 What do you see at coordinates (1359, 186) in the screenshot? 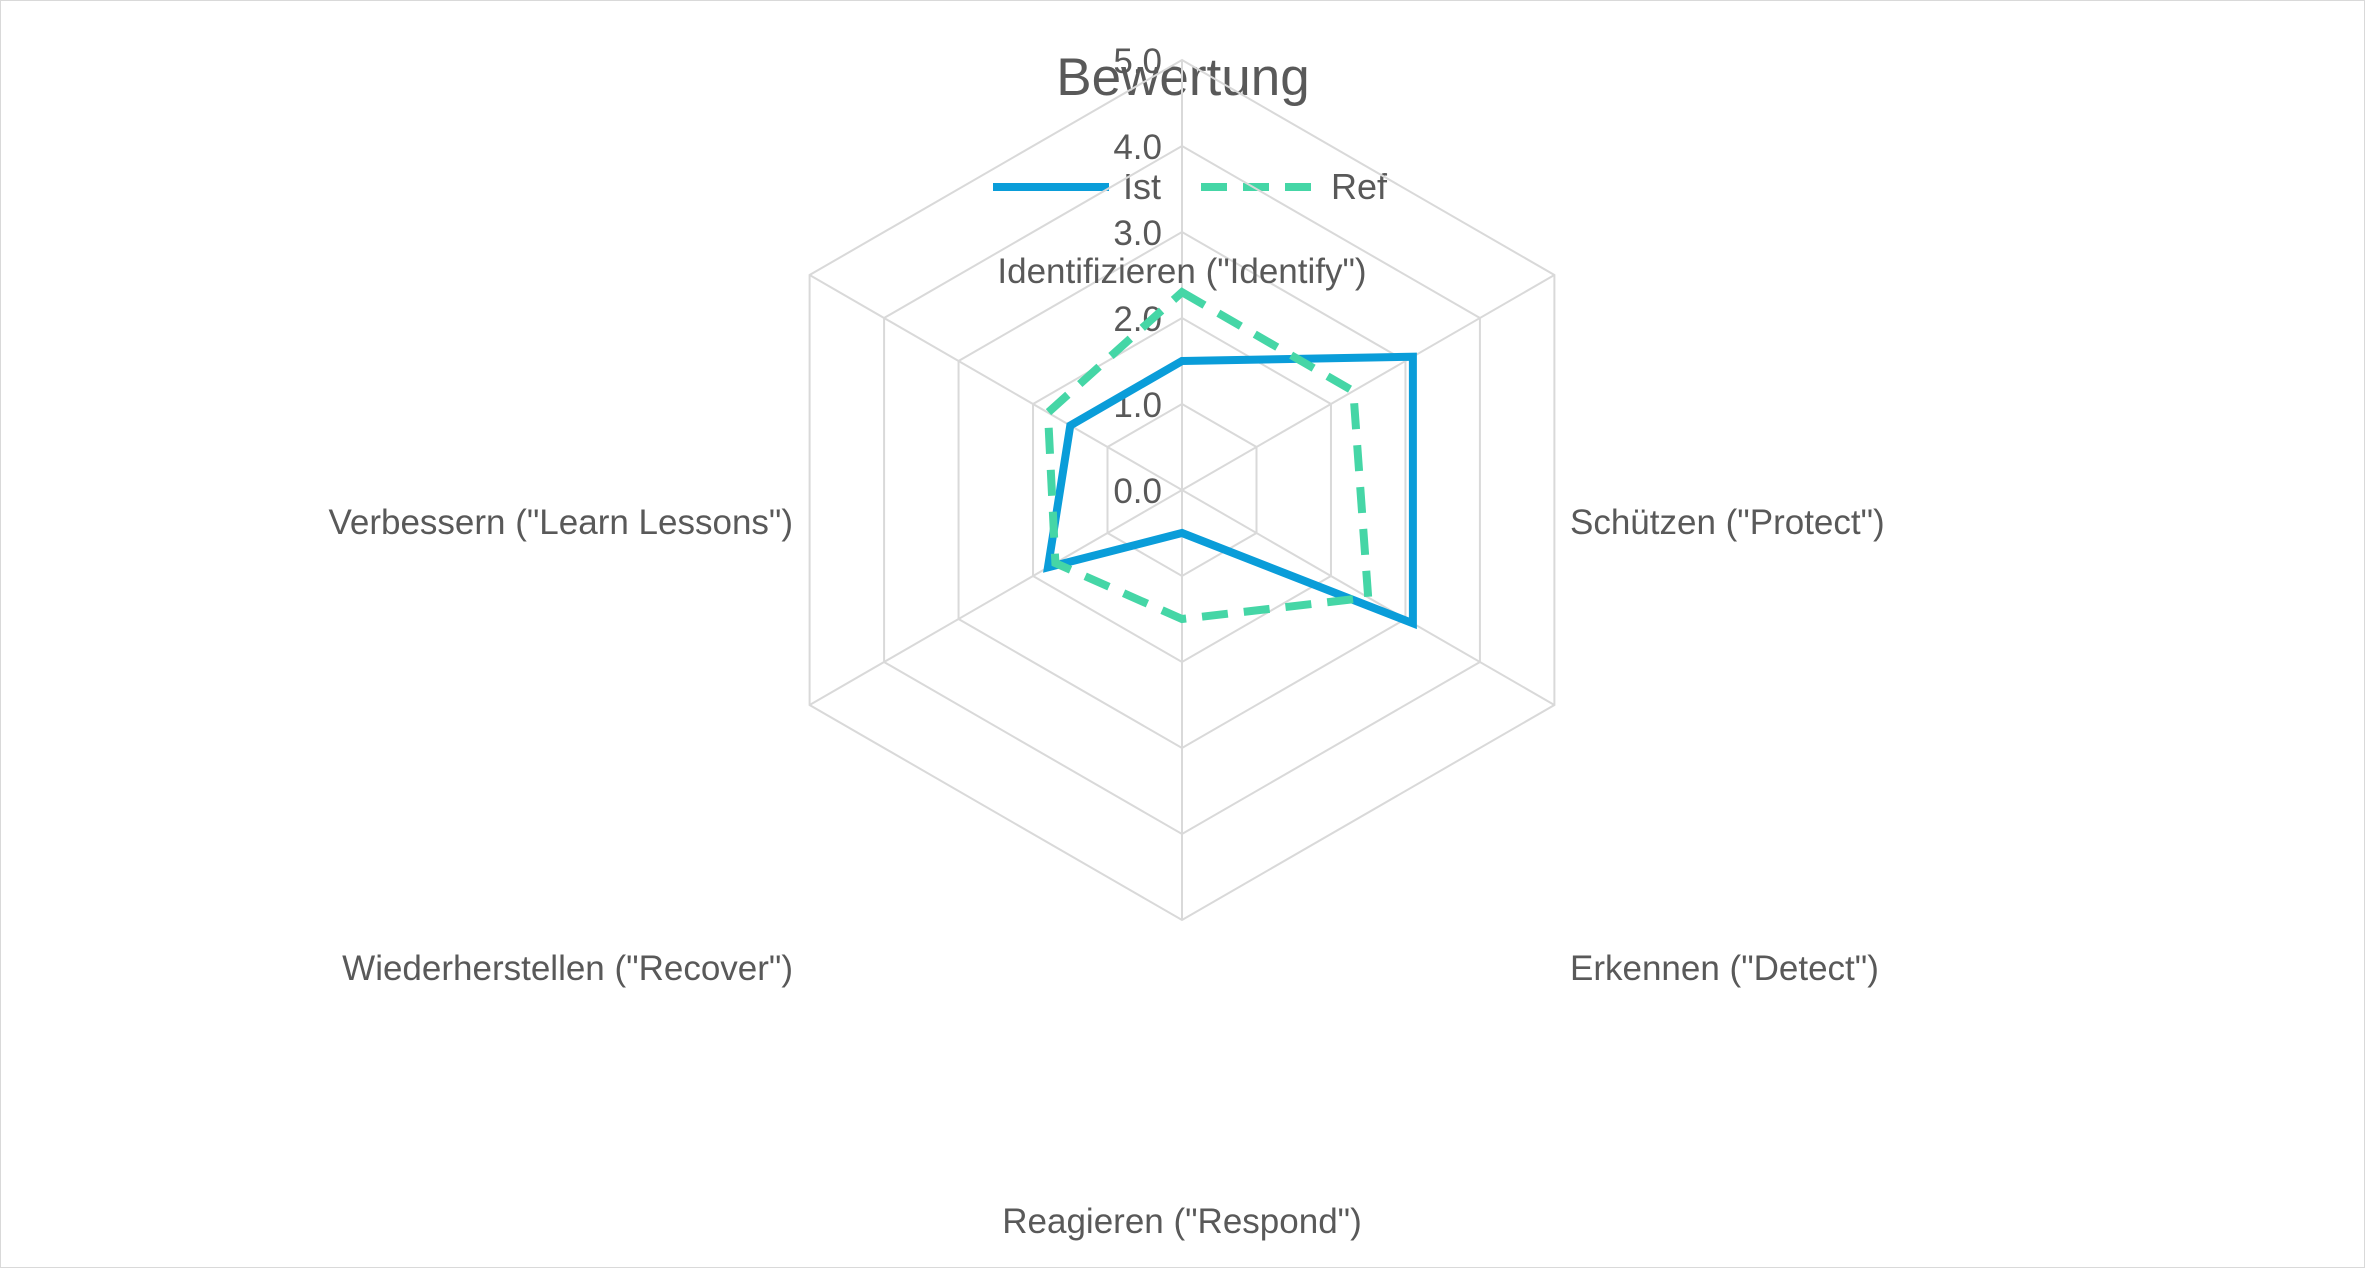
I see `legend-label: Ref` at bounding box center [1359, 186].